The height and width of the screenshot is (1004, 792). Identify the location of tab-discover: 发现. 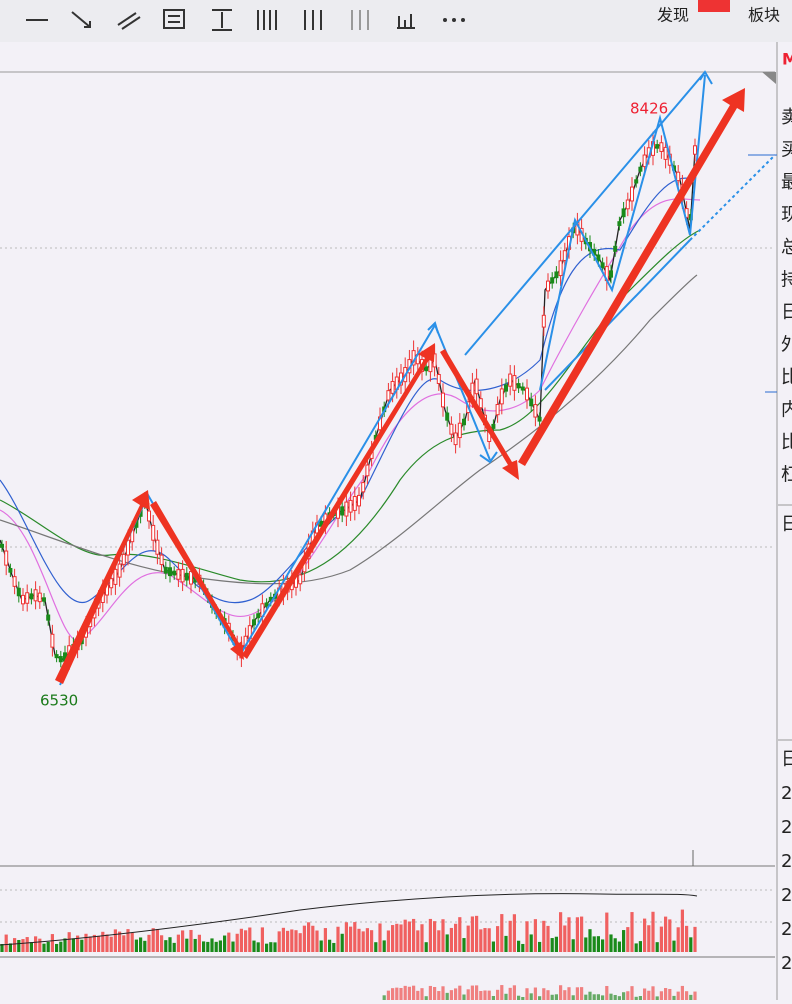
(673, 15).